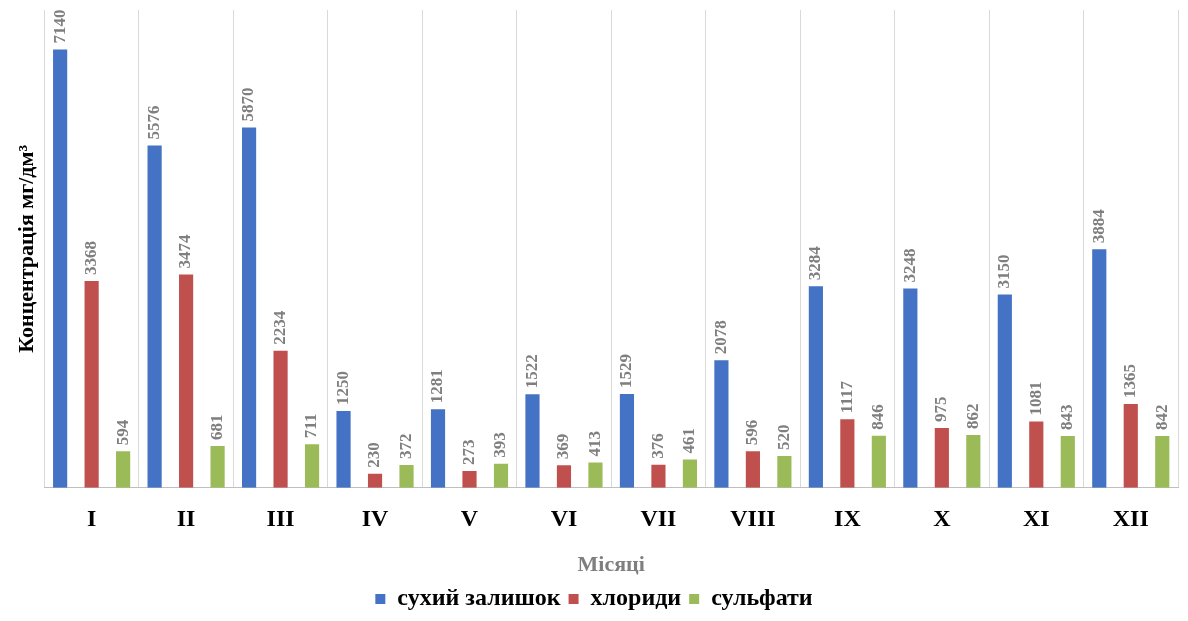  Describe the element at coordinates (279, 327) in the screenshot. I see `data-label: 2234` at that location.